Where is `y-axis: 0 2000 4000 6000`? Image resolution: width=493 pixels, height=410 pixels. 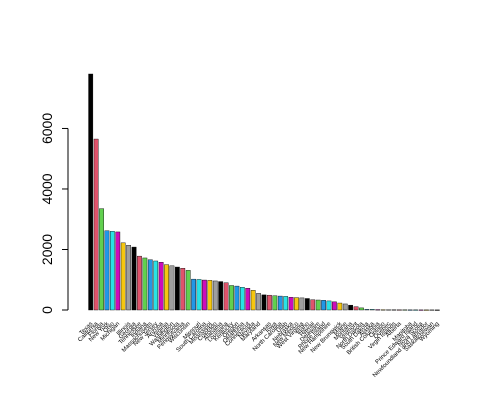
y-axis: 0 2000 4000 6000 is located at coordinates (54, 213).